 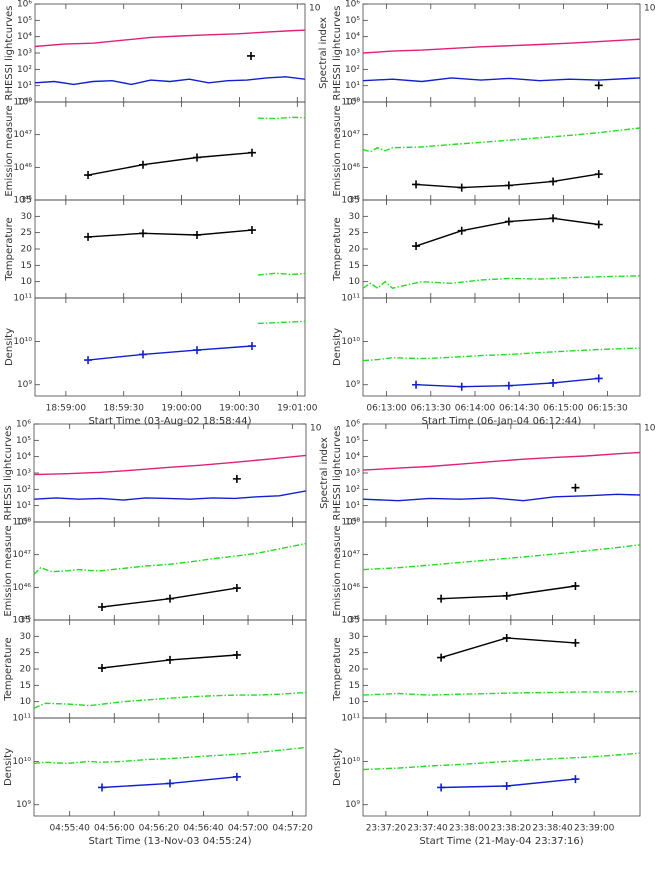 I want to click on y-axis-label: Temperature, so click(x=337, y=249).